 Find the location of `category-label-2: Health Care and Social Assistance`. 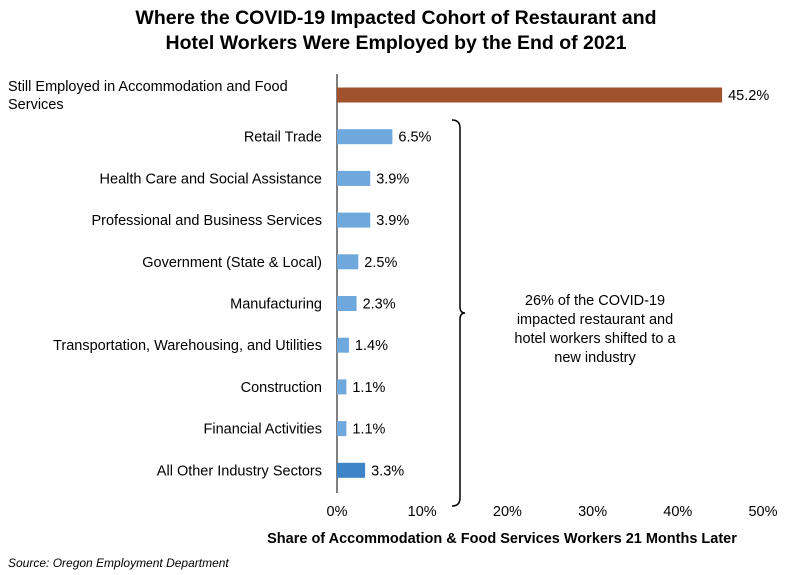

category-label-2: Health Care and Social Assistance is located at coordinates (211, 179).